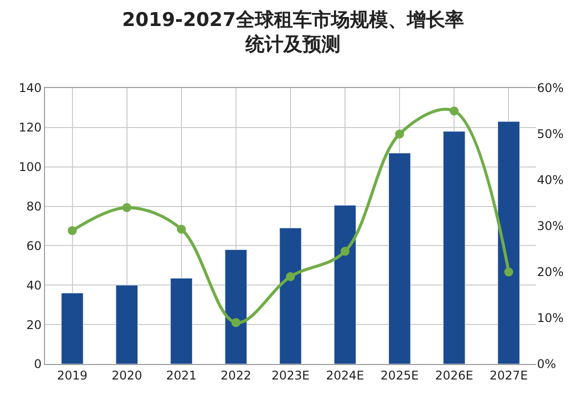  Describe the element at coordinates (550, 272) in the screenshot. I see `y2-tick-label: 20%` at that location.